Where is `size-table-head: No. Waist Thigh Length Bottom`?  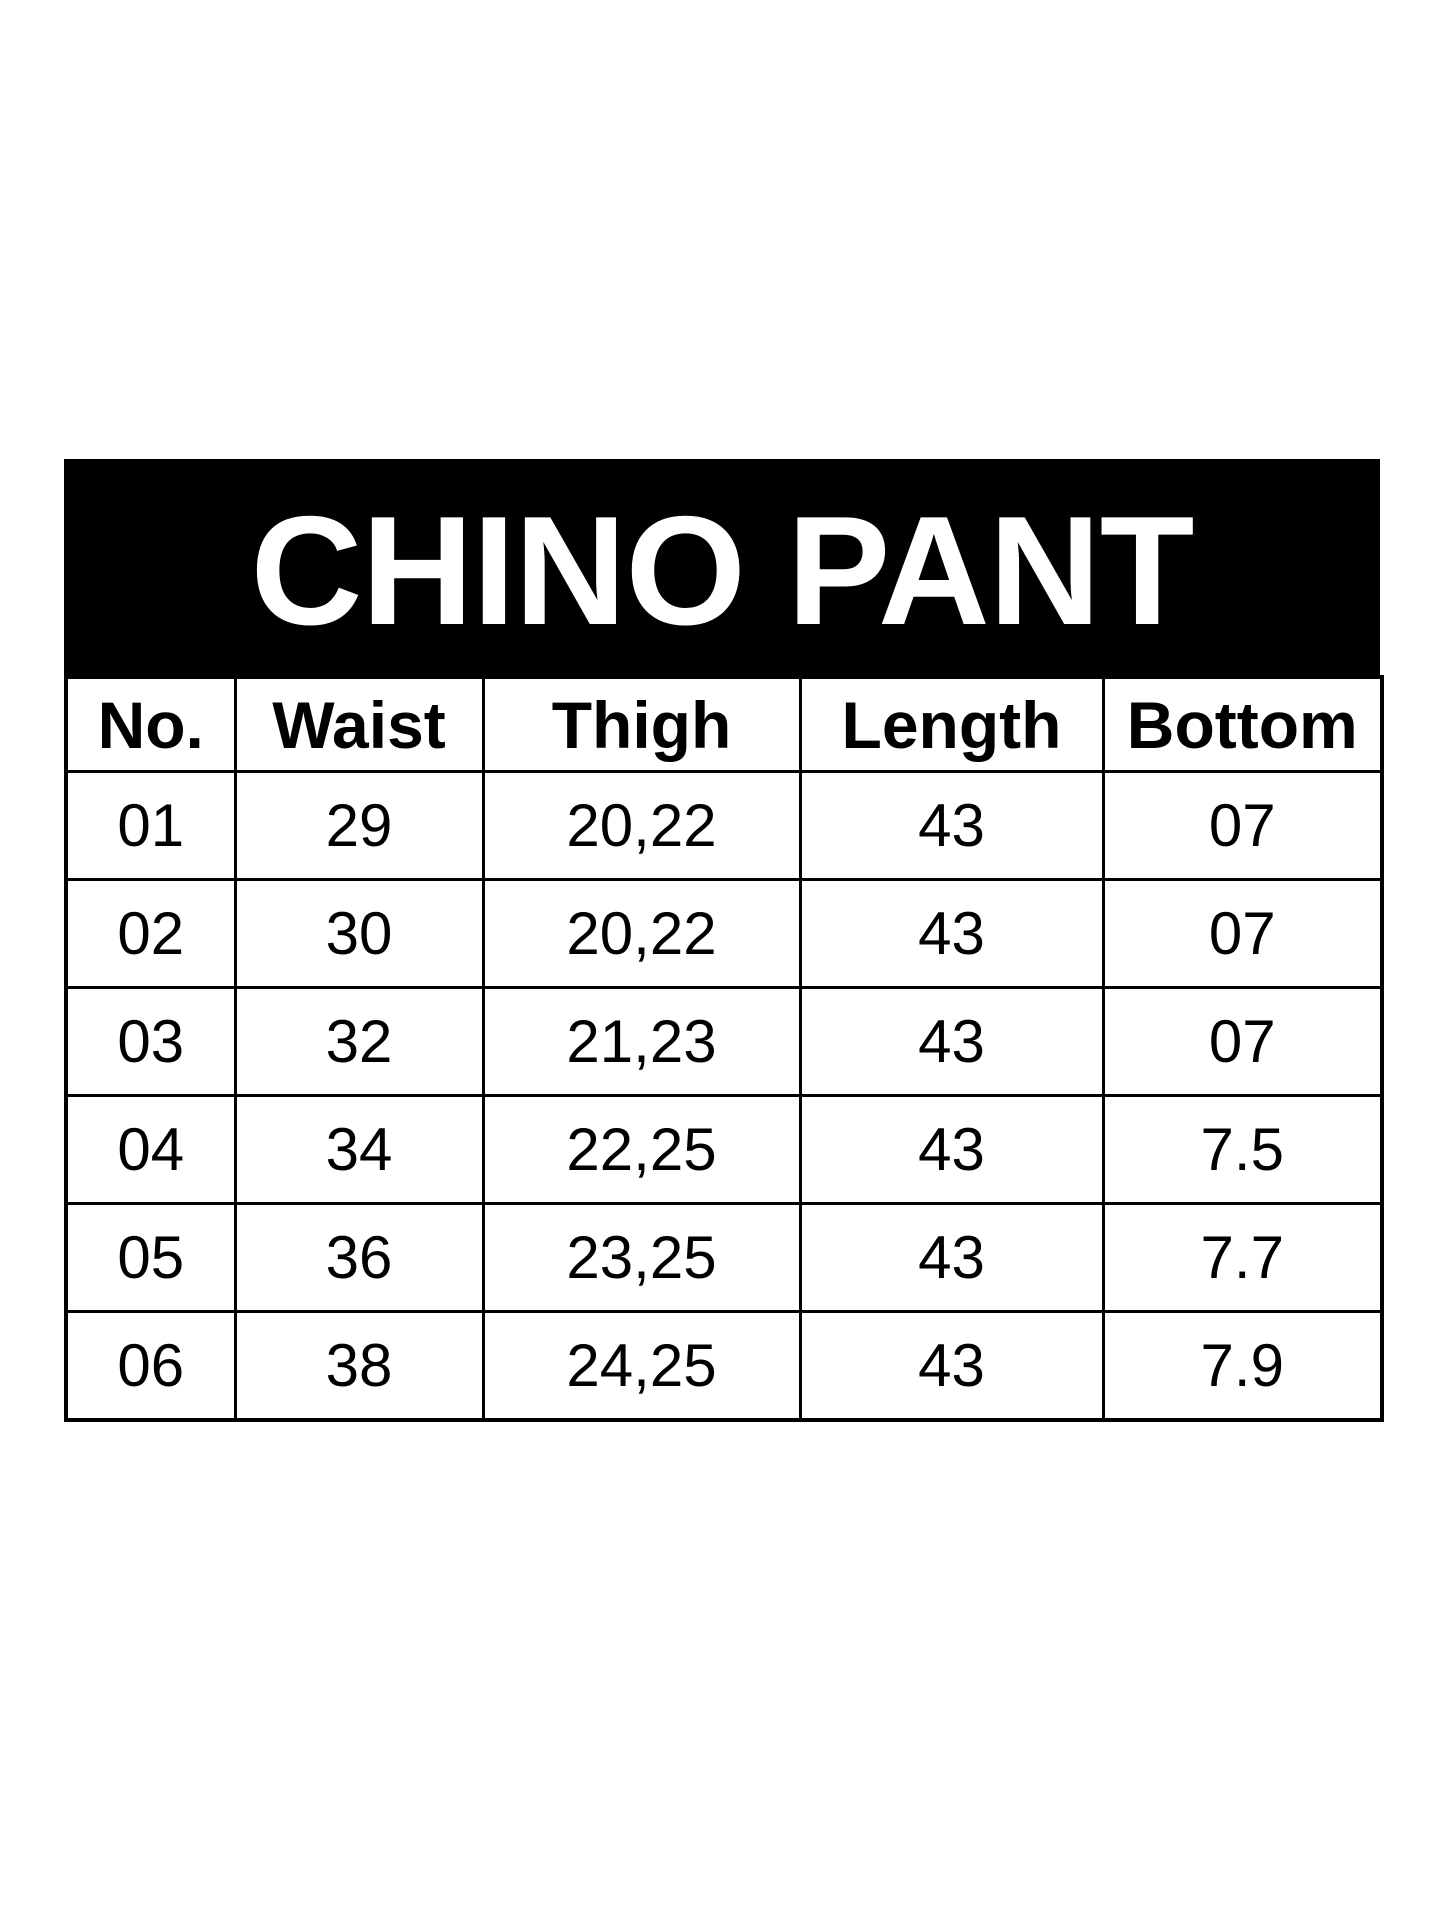 size-table-head: No. Waist Thigh Length Bottom is located at coordinates (724, 724).